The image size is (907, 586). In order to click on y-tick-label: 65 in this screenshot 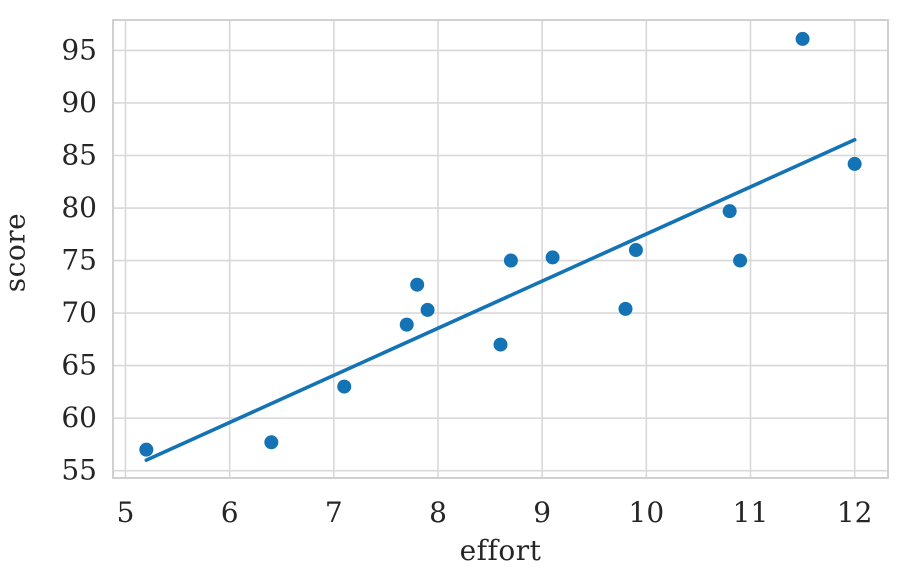, I will do `click(79, 365)`.